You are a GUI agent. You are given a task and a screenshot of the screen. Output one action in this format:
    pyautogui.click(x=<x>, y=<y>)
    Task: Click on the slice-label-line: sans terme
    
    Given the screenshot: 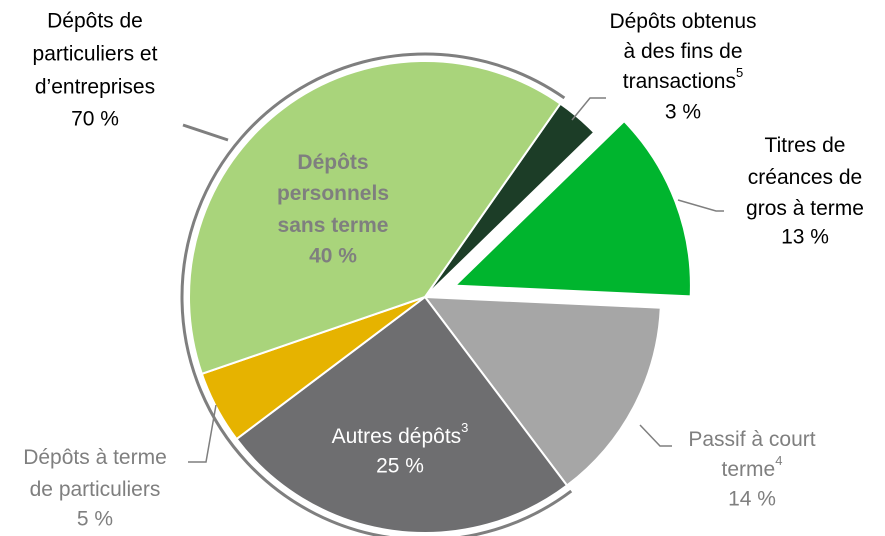 What is the action you would take?
    pyautogui.click(x=333, y=225)
    